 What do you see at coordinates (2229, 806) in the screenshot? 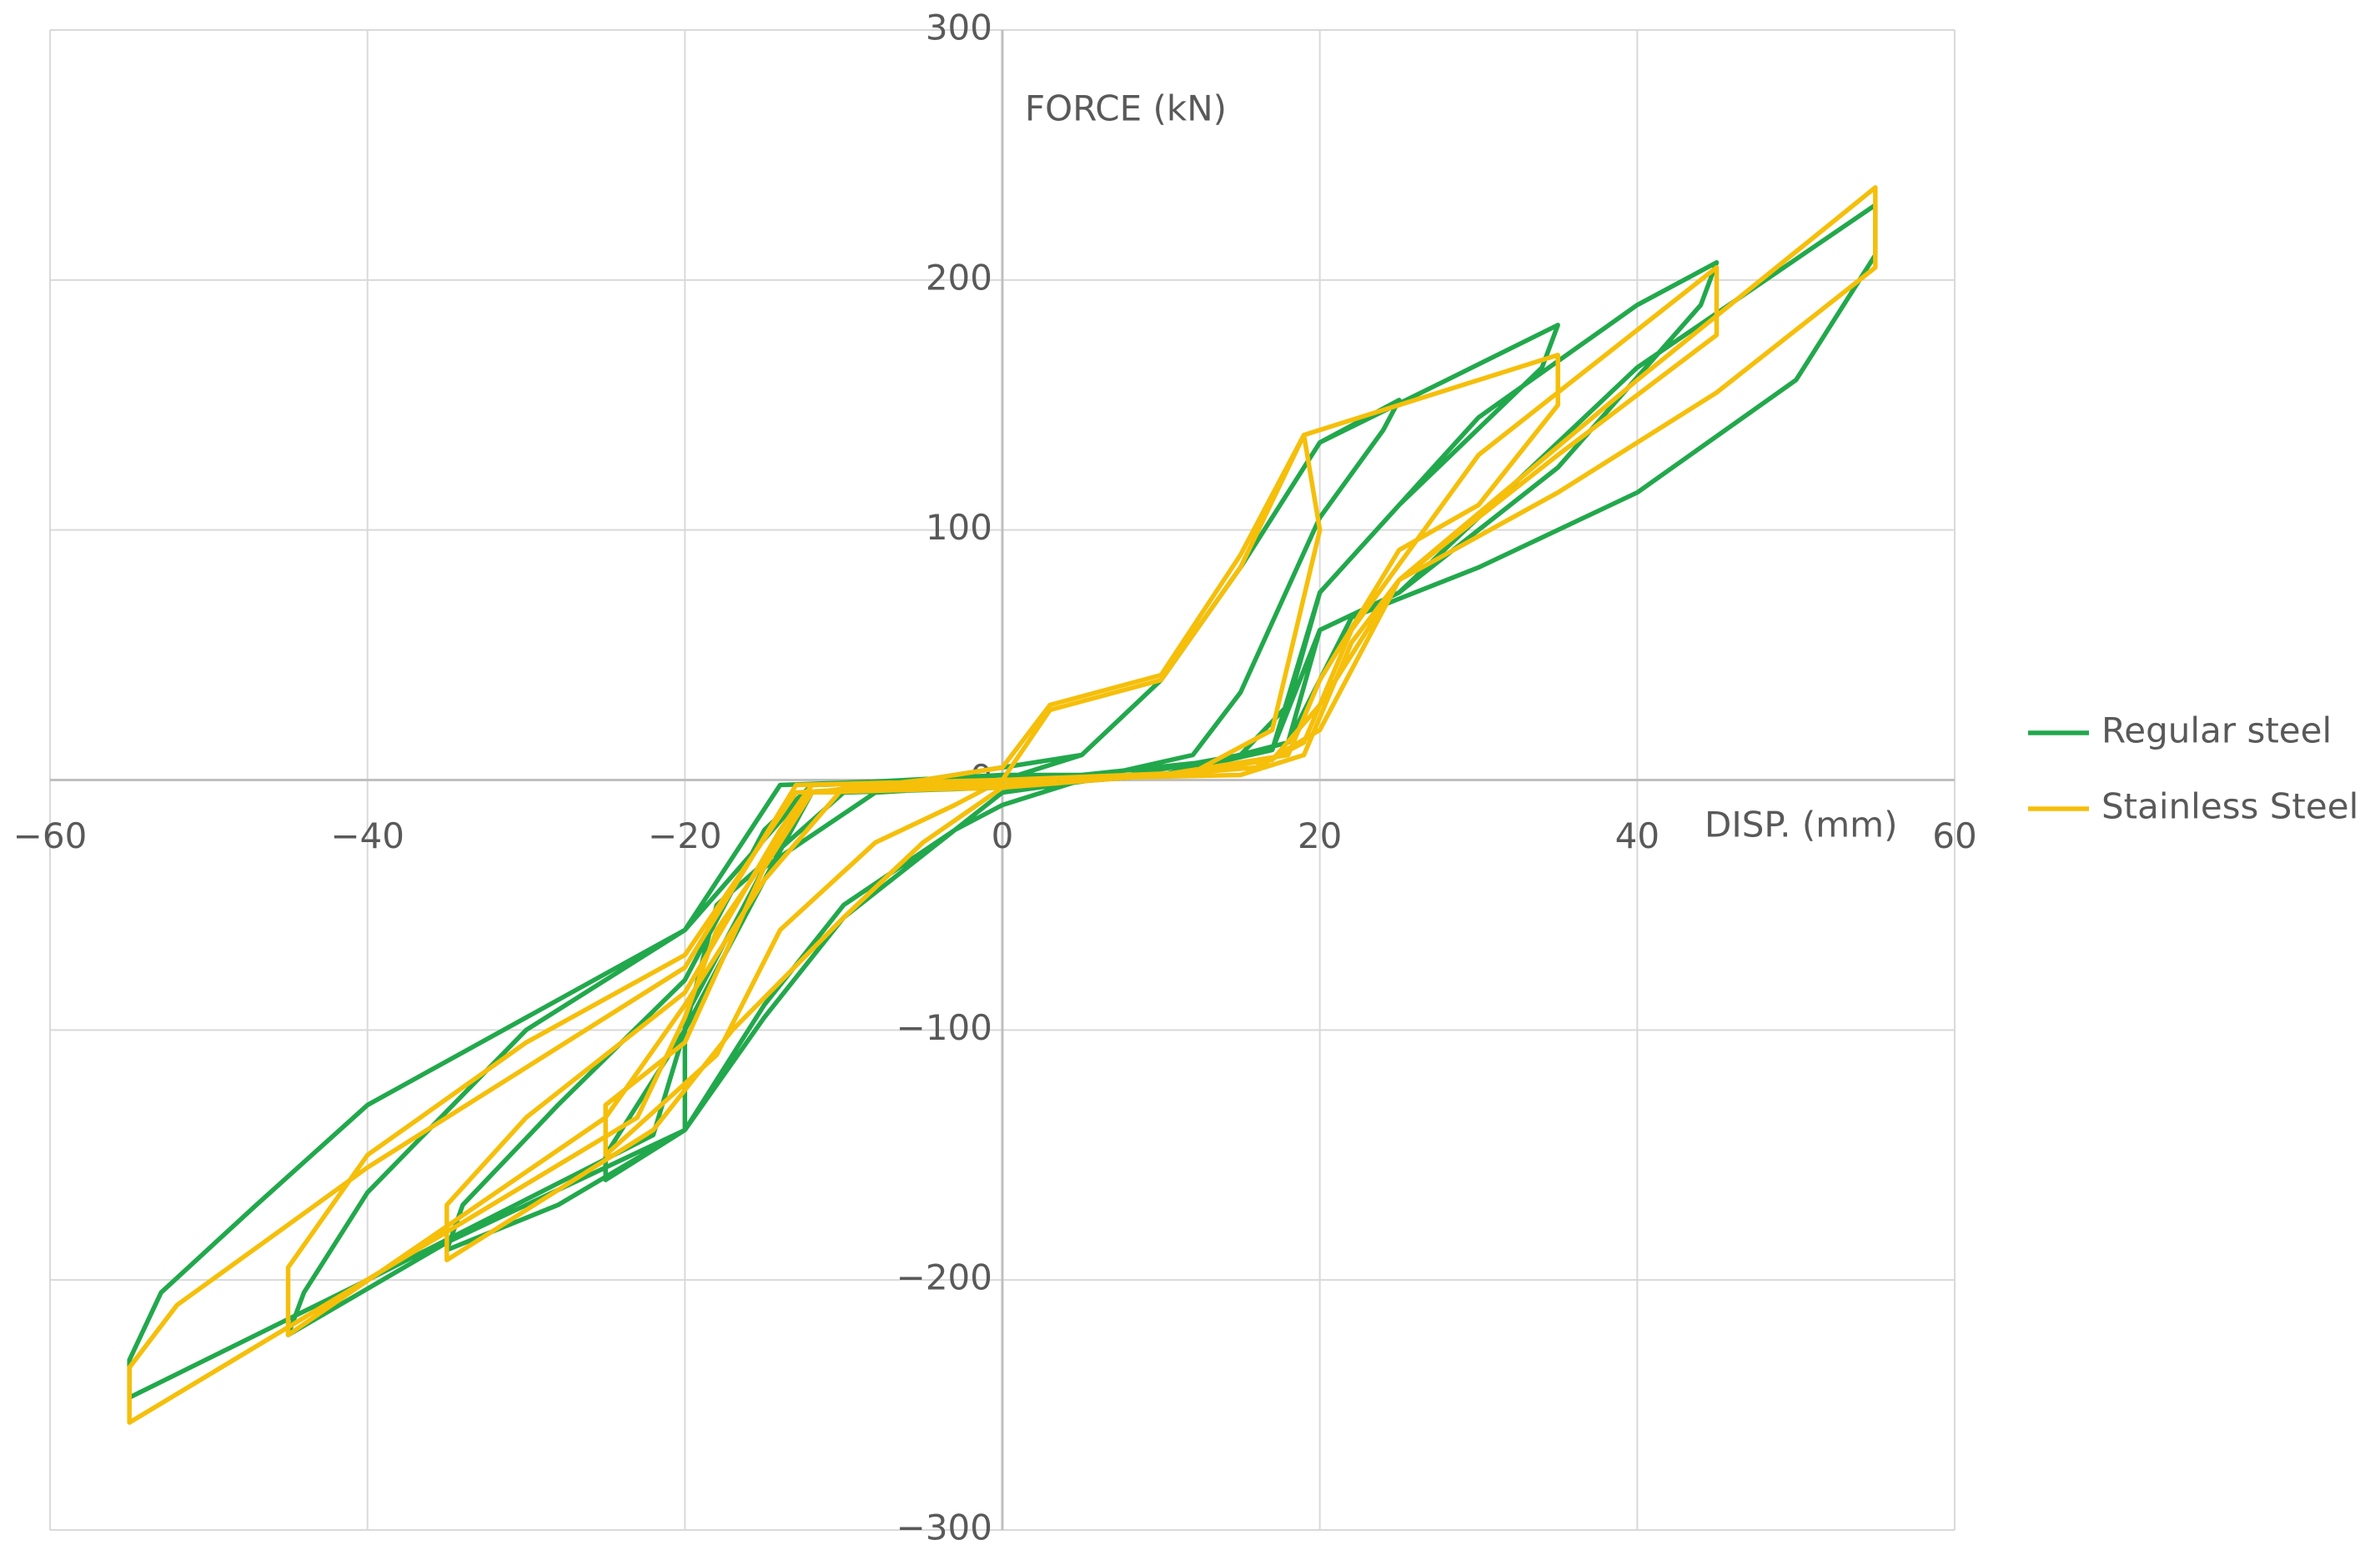
I see `legend-label: Stainless Steel` at bounding box center [2229, 806].